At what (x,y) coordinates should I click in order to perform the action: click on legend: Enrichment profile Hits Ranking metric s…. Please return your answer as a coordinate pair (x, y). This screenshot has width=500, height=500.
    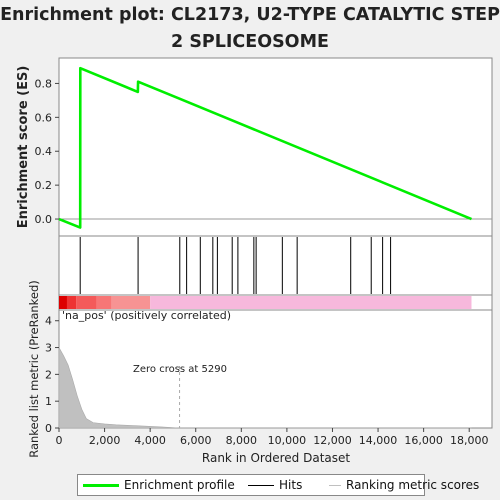
    Looking at the image, I should click on (278, 485).